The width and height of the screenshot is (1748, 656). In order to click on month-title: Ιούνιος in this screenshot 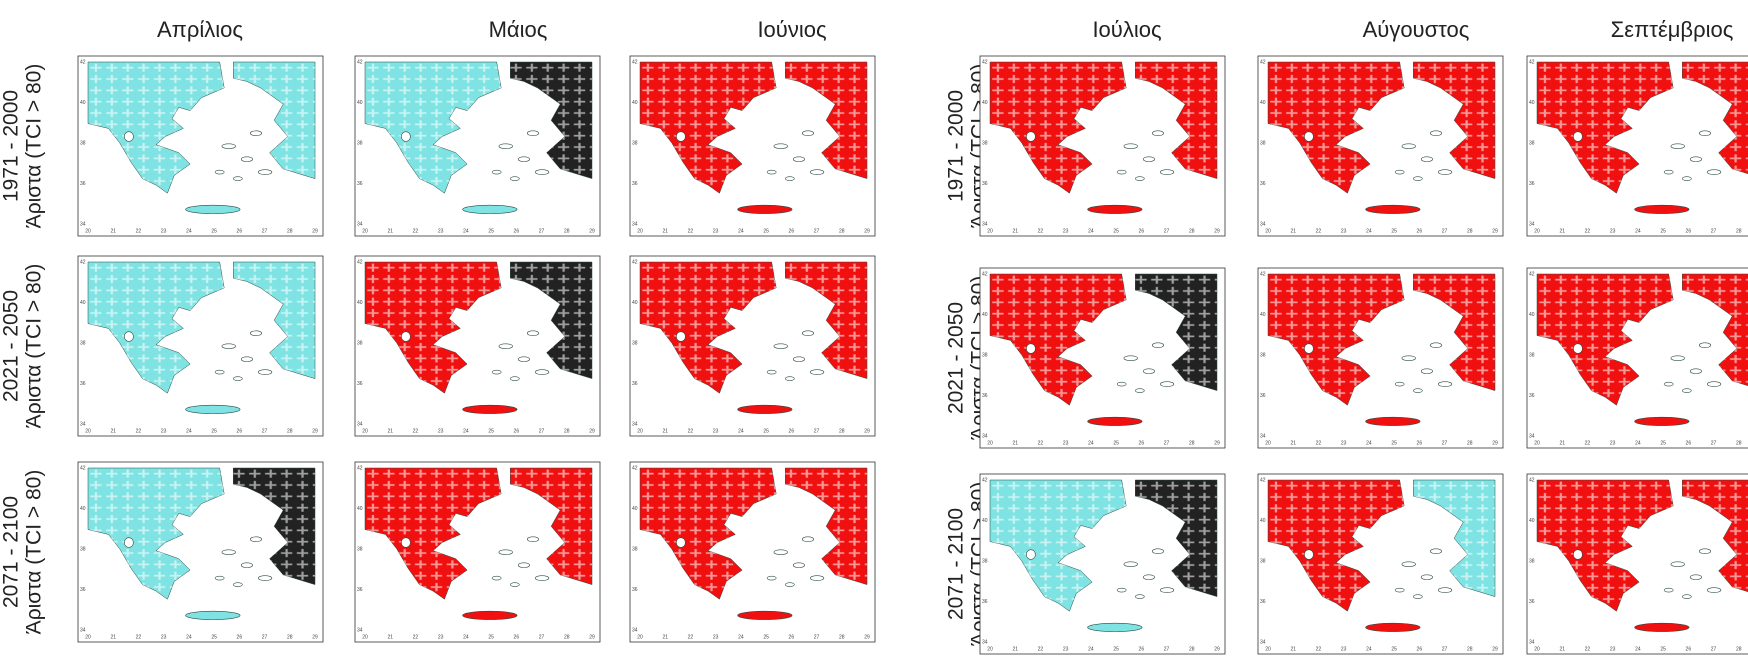, I will do `click(791, 29)`.